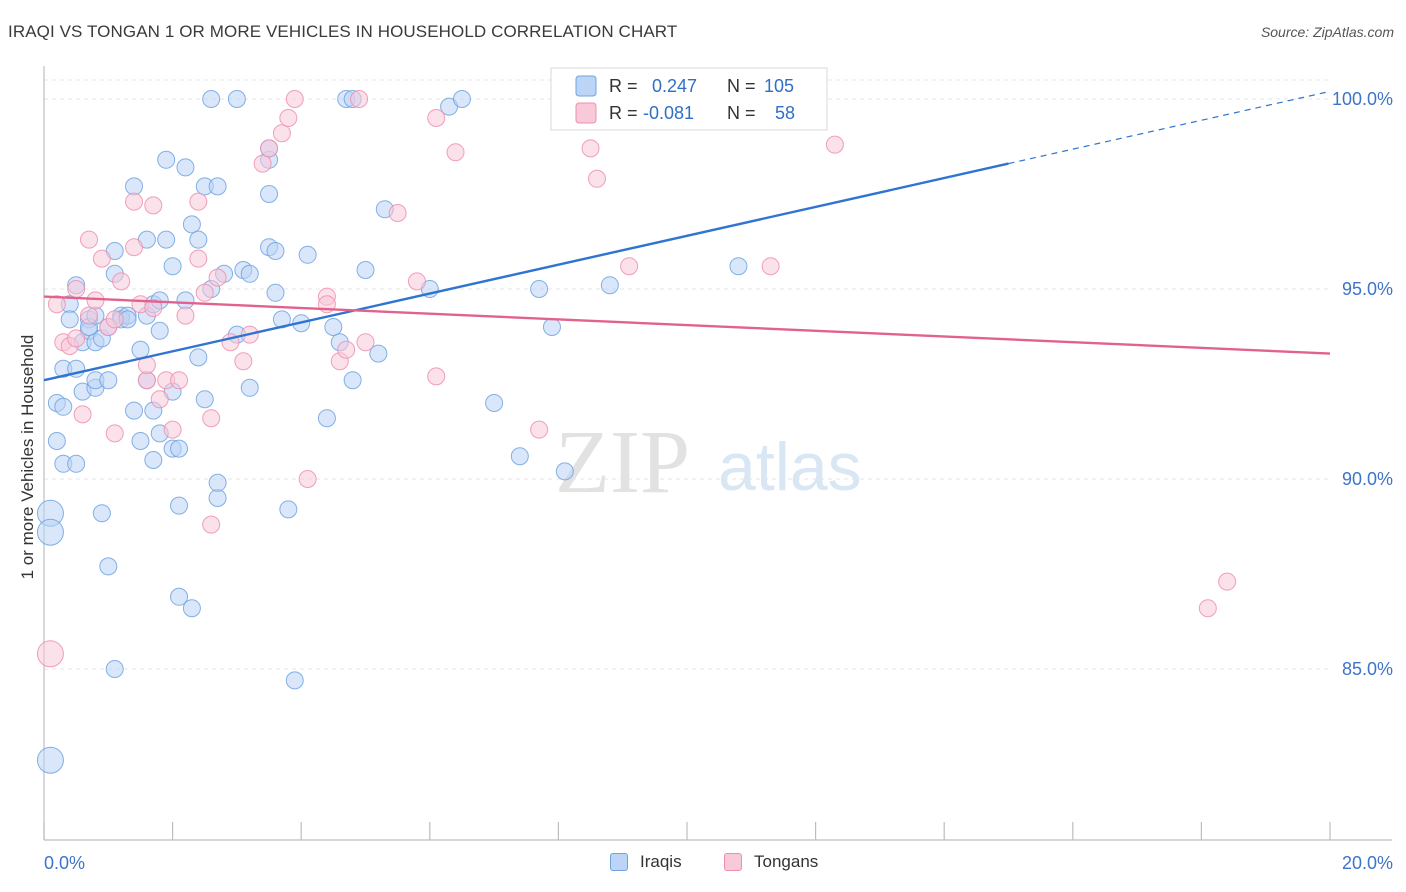 The image size is (1406, 892). Describe the element at coordinates (1362, 99) in the screenshot. I see `y-tick-label-0: 100.0%` at that location.